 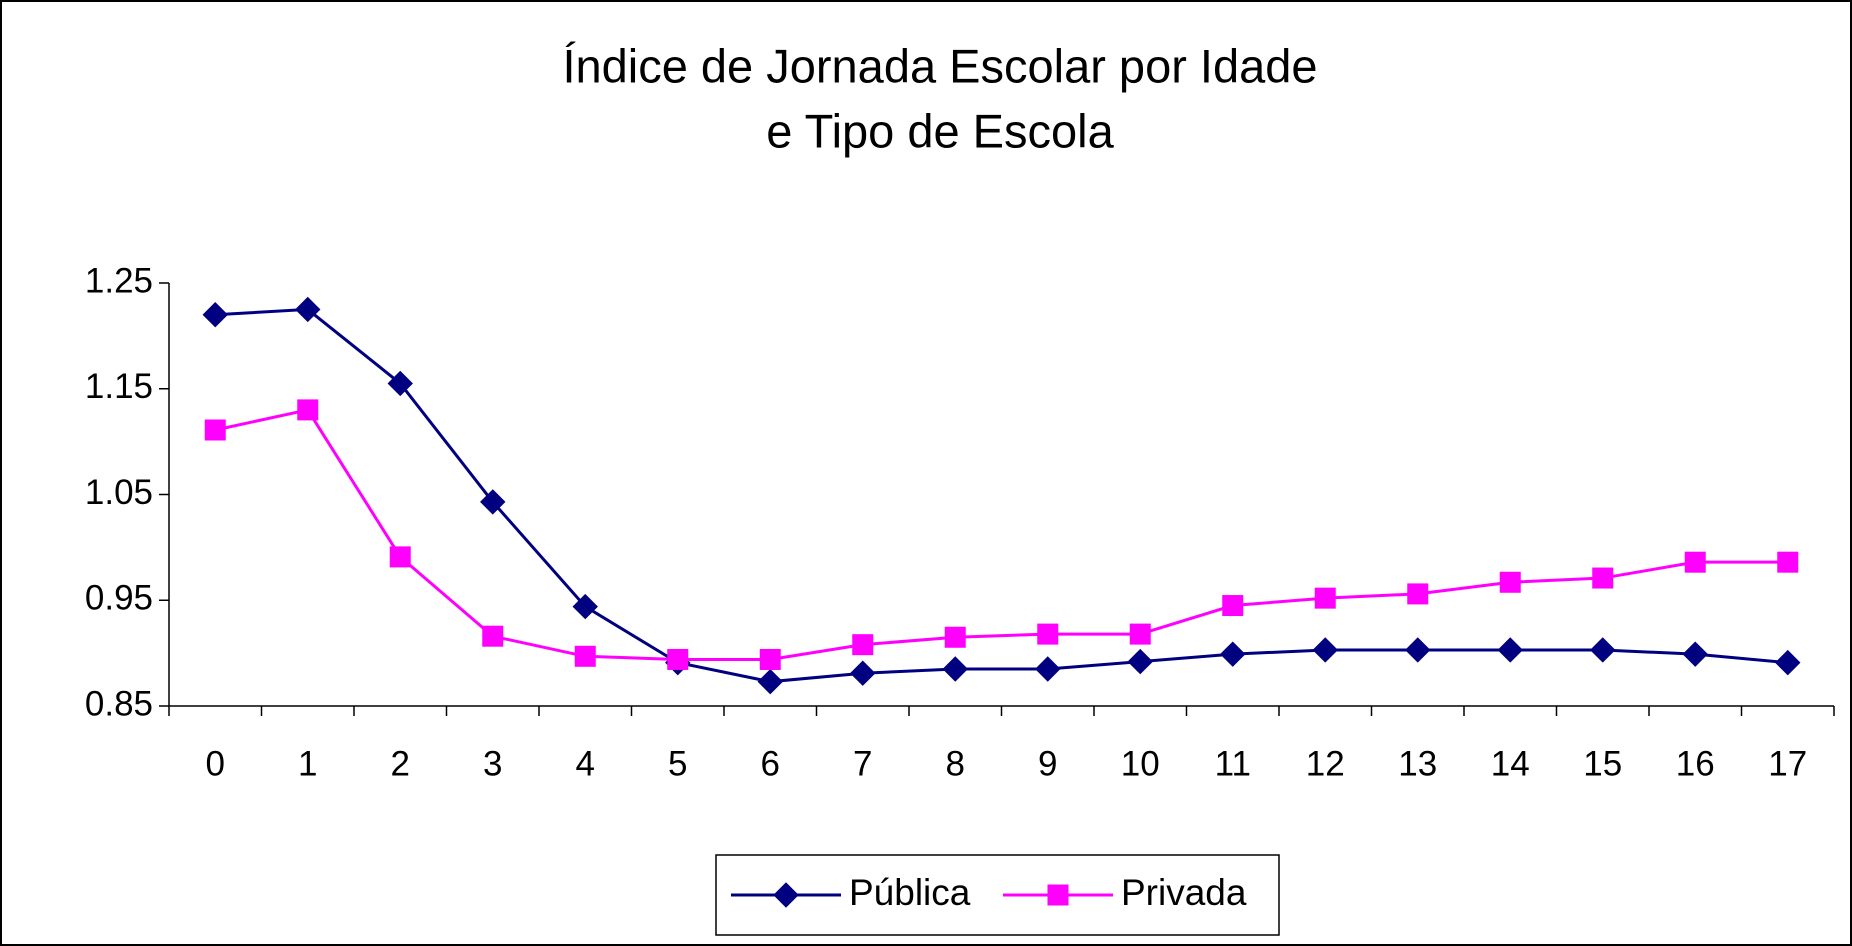 I want to click on chart-title: Índice de Jornada Escolar por Idade, so click(x=939, y=65).